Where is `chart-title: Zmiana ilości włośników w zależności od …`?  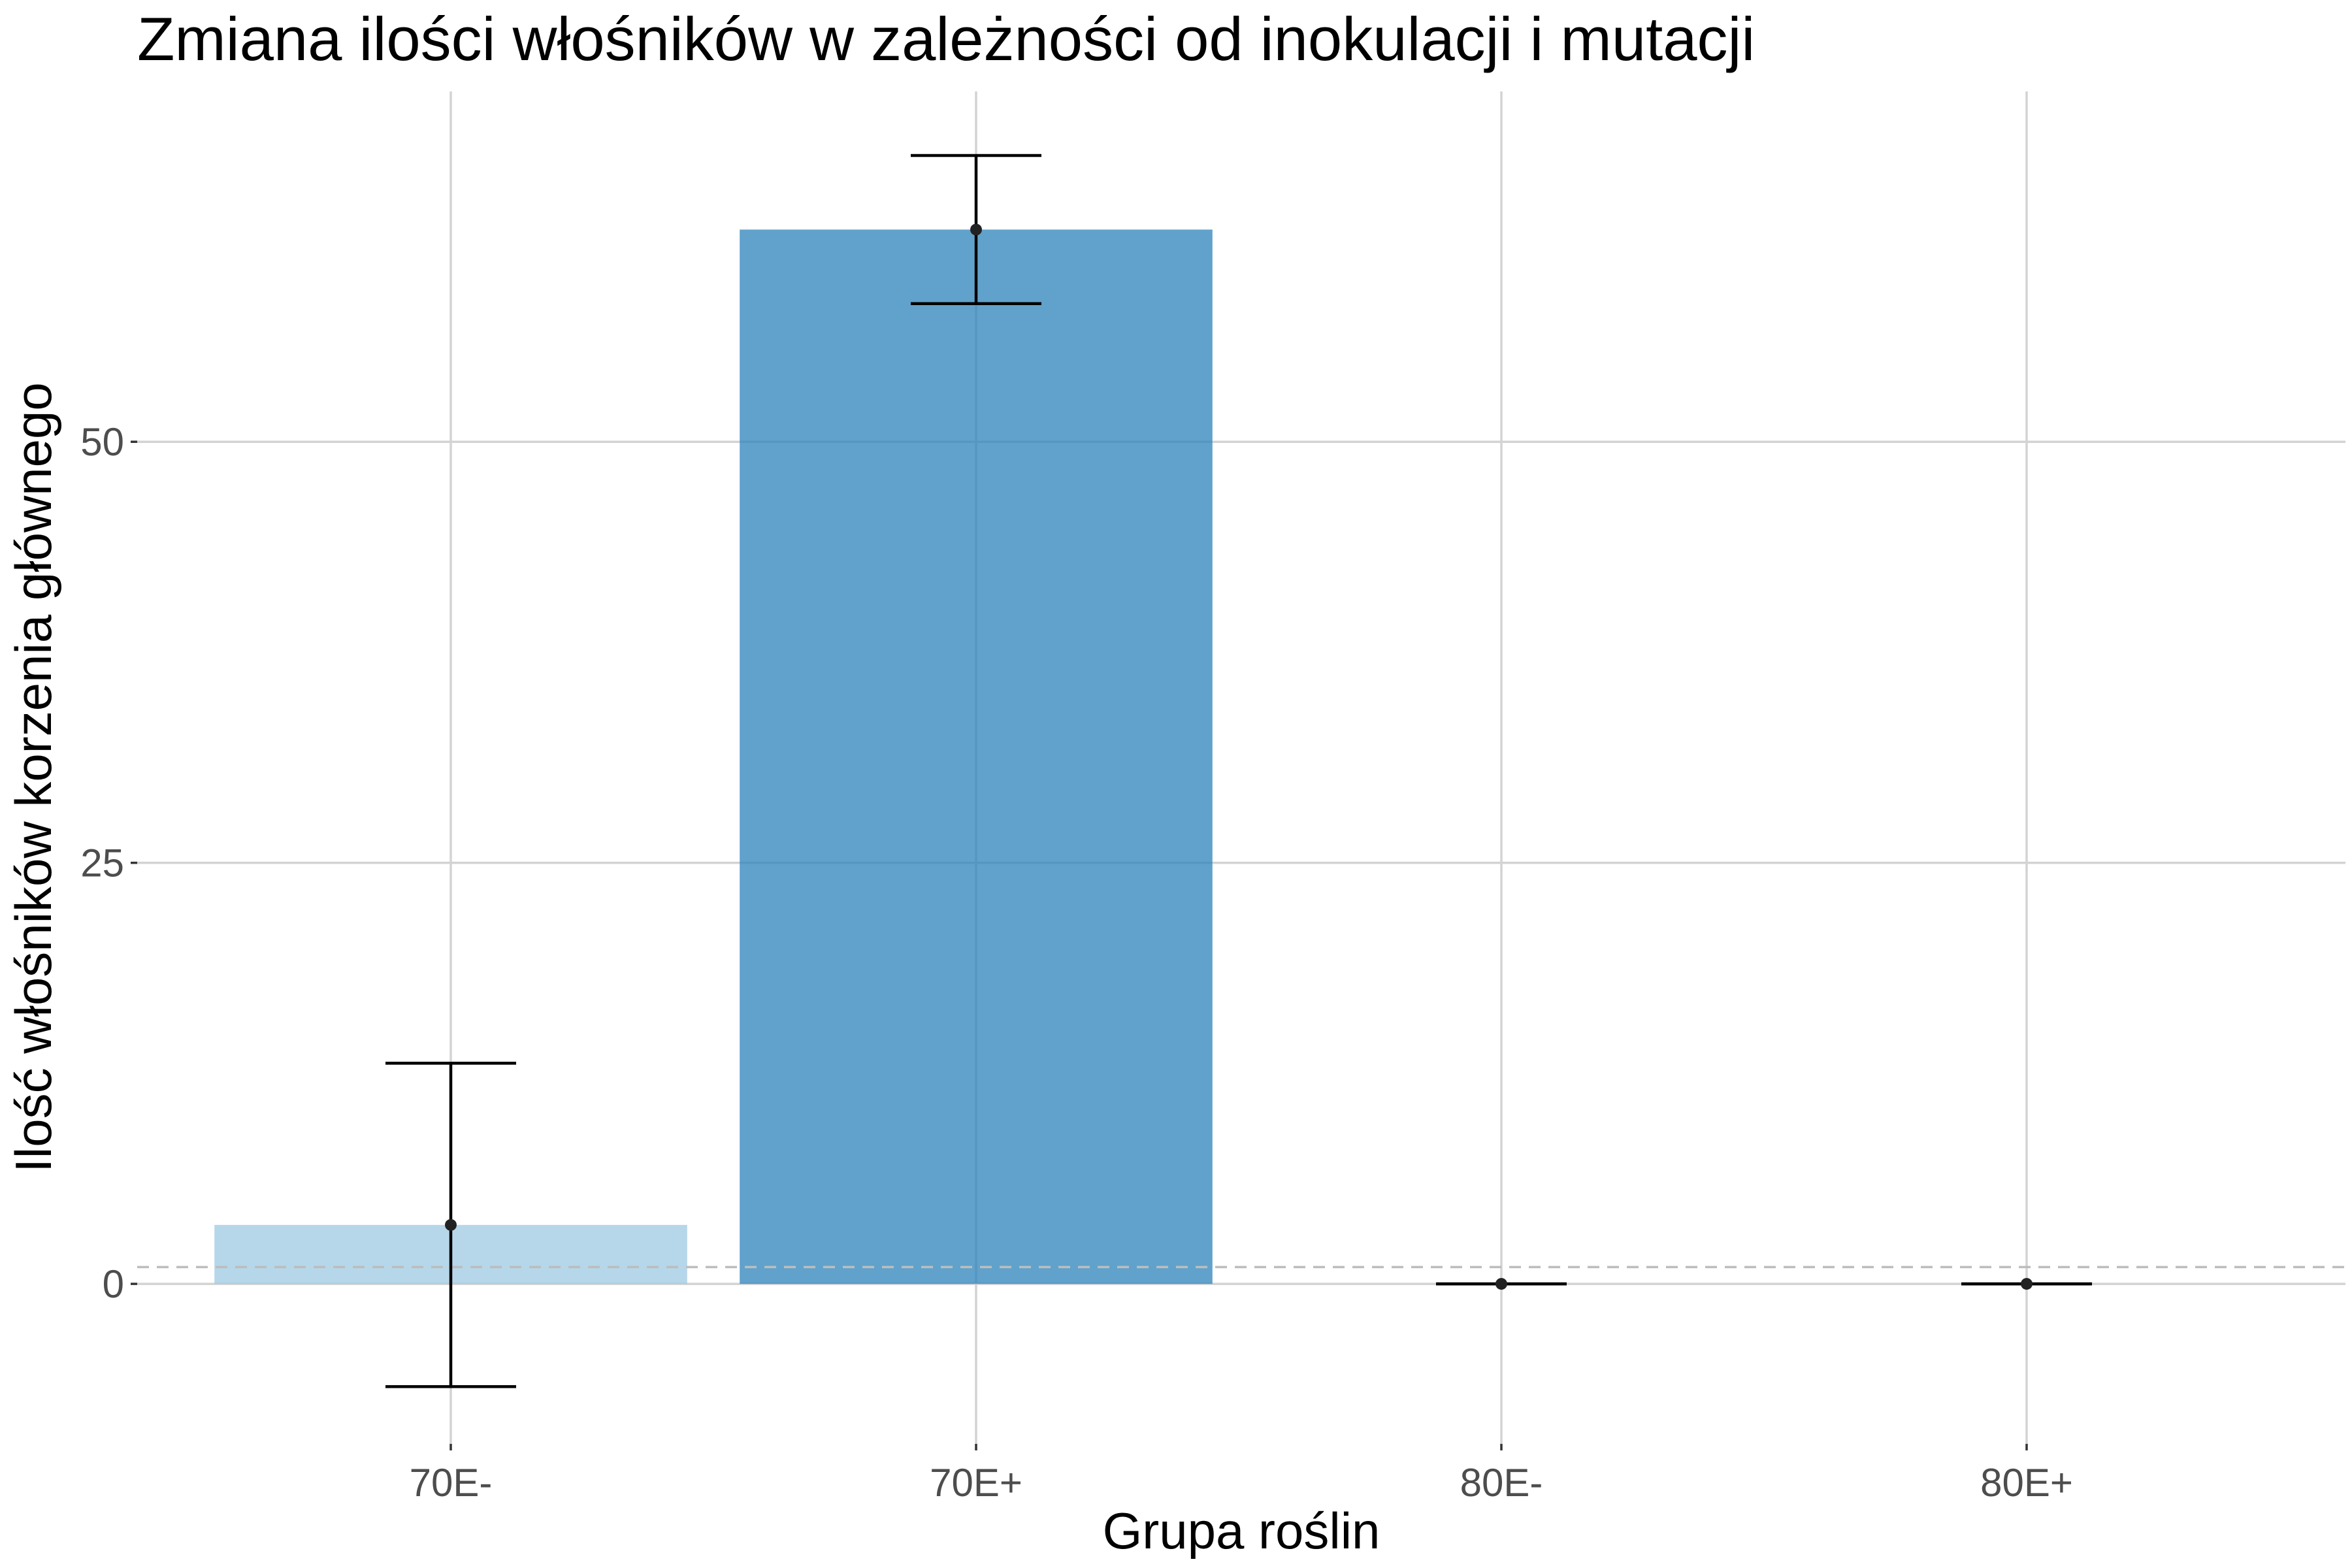
chart-title: Zmiana ilości włośników w zależności od … is located at coordinates (946, 39).